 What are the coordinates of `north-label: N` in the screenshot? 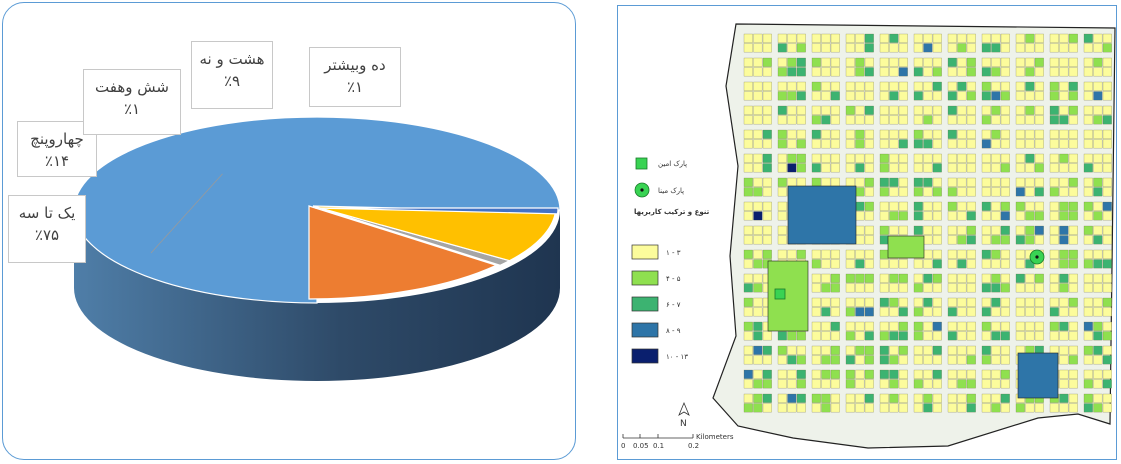 It's located at (683, 424).